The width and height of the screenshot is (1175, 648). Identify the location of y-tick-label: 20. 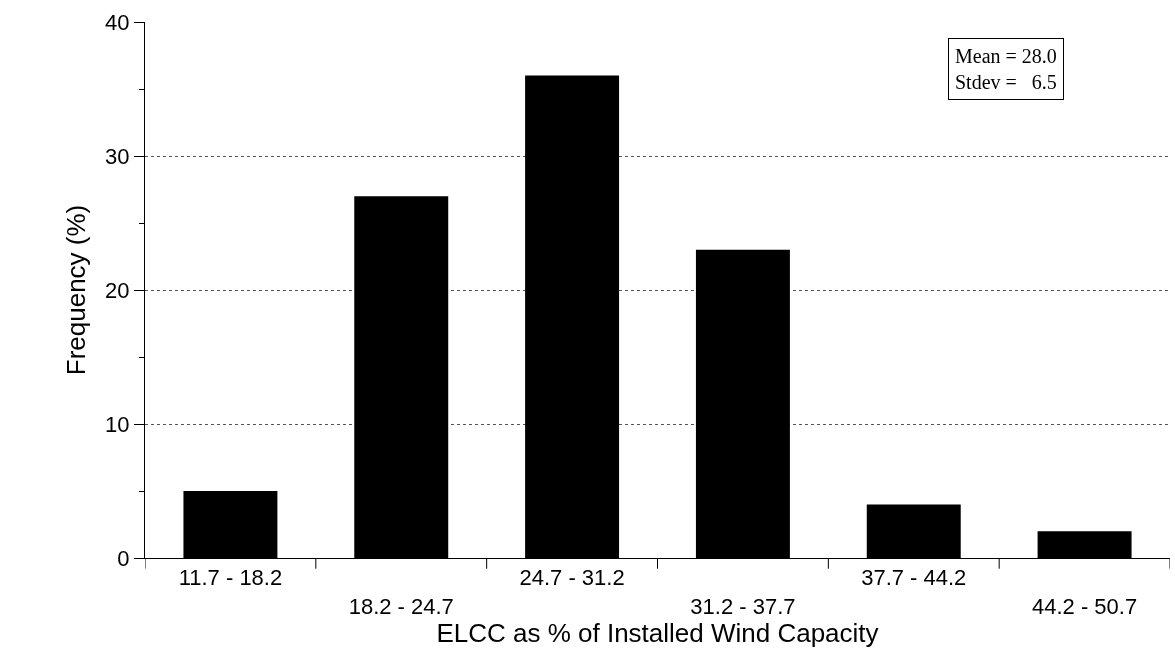
(117, 290).